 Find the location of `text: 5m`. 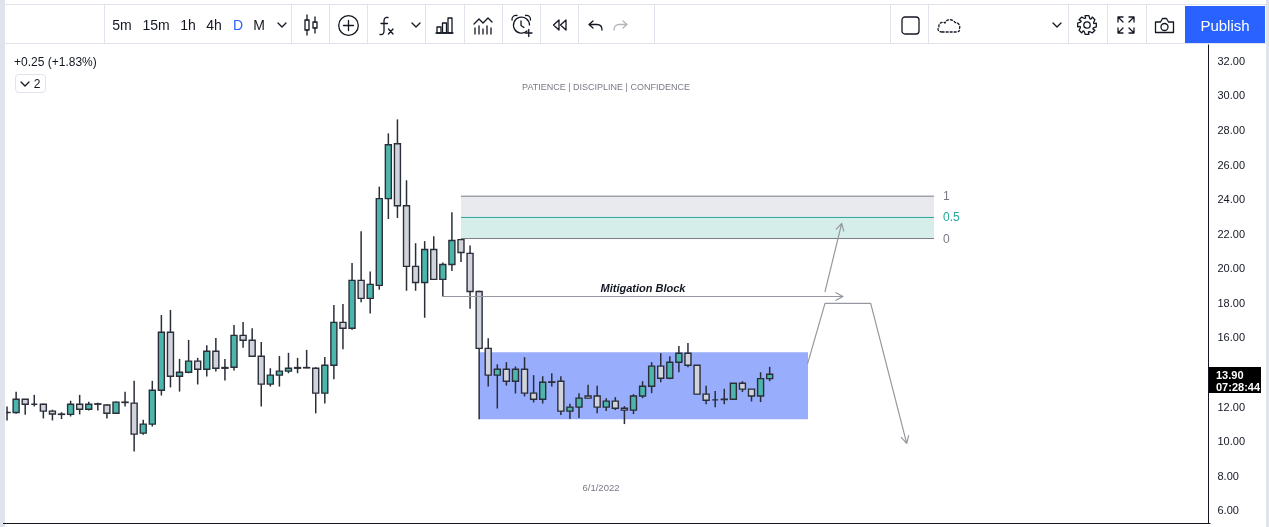

text: 5m is located at coordinates (122, 25).